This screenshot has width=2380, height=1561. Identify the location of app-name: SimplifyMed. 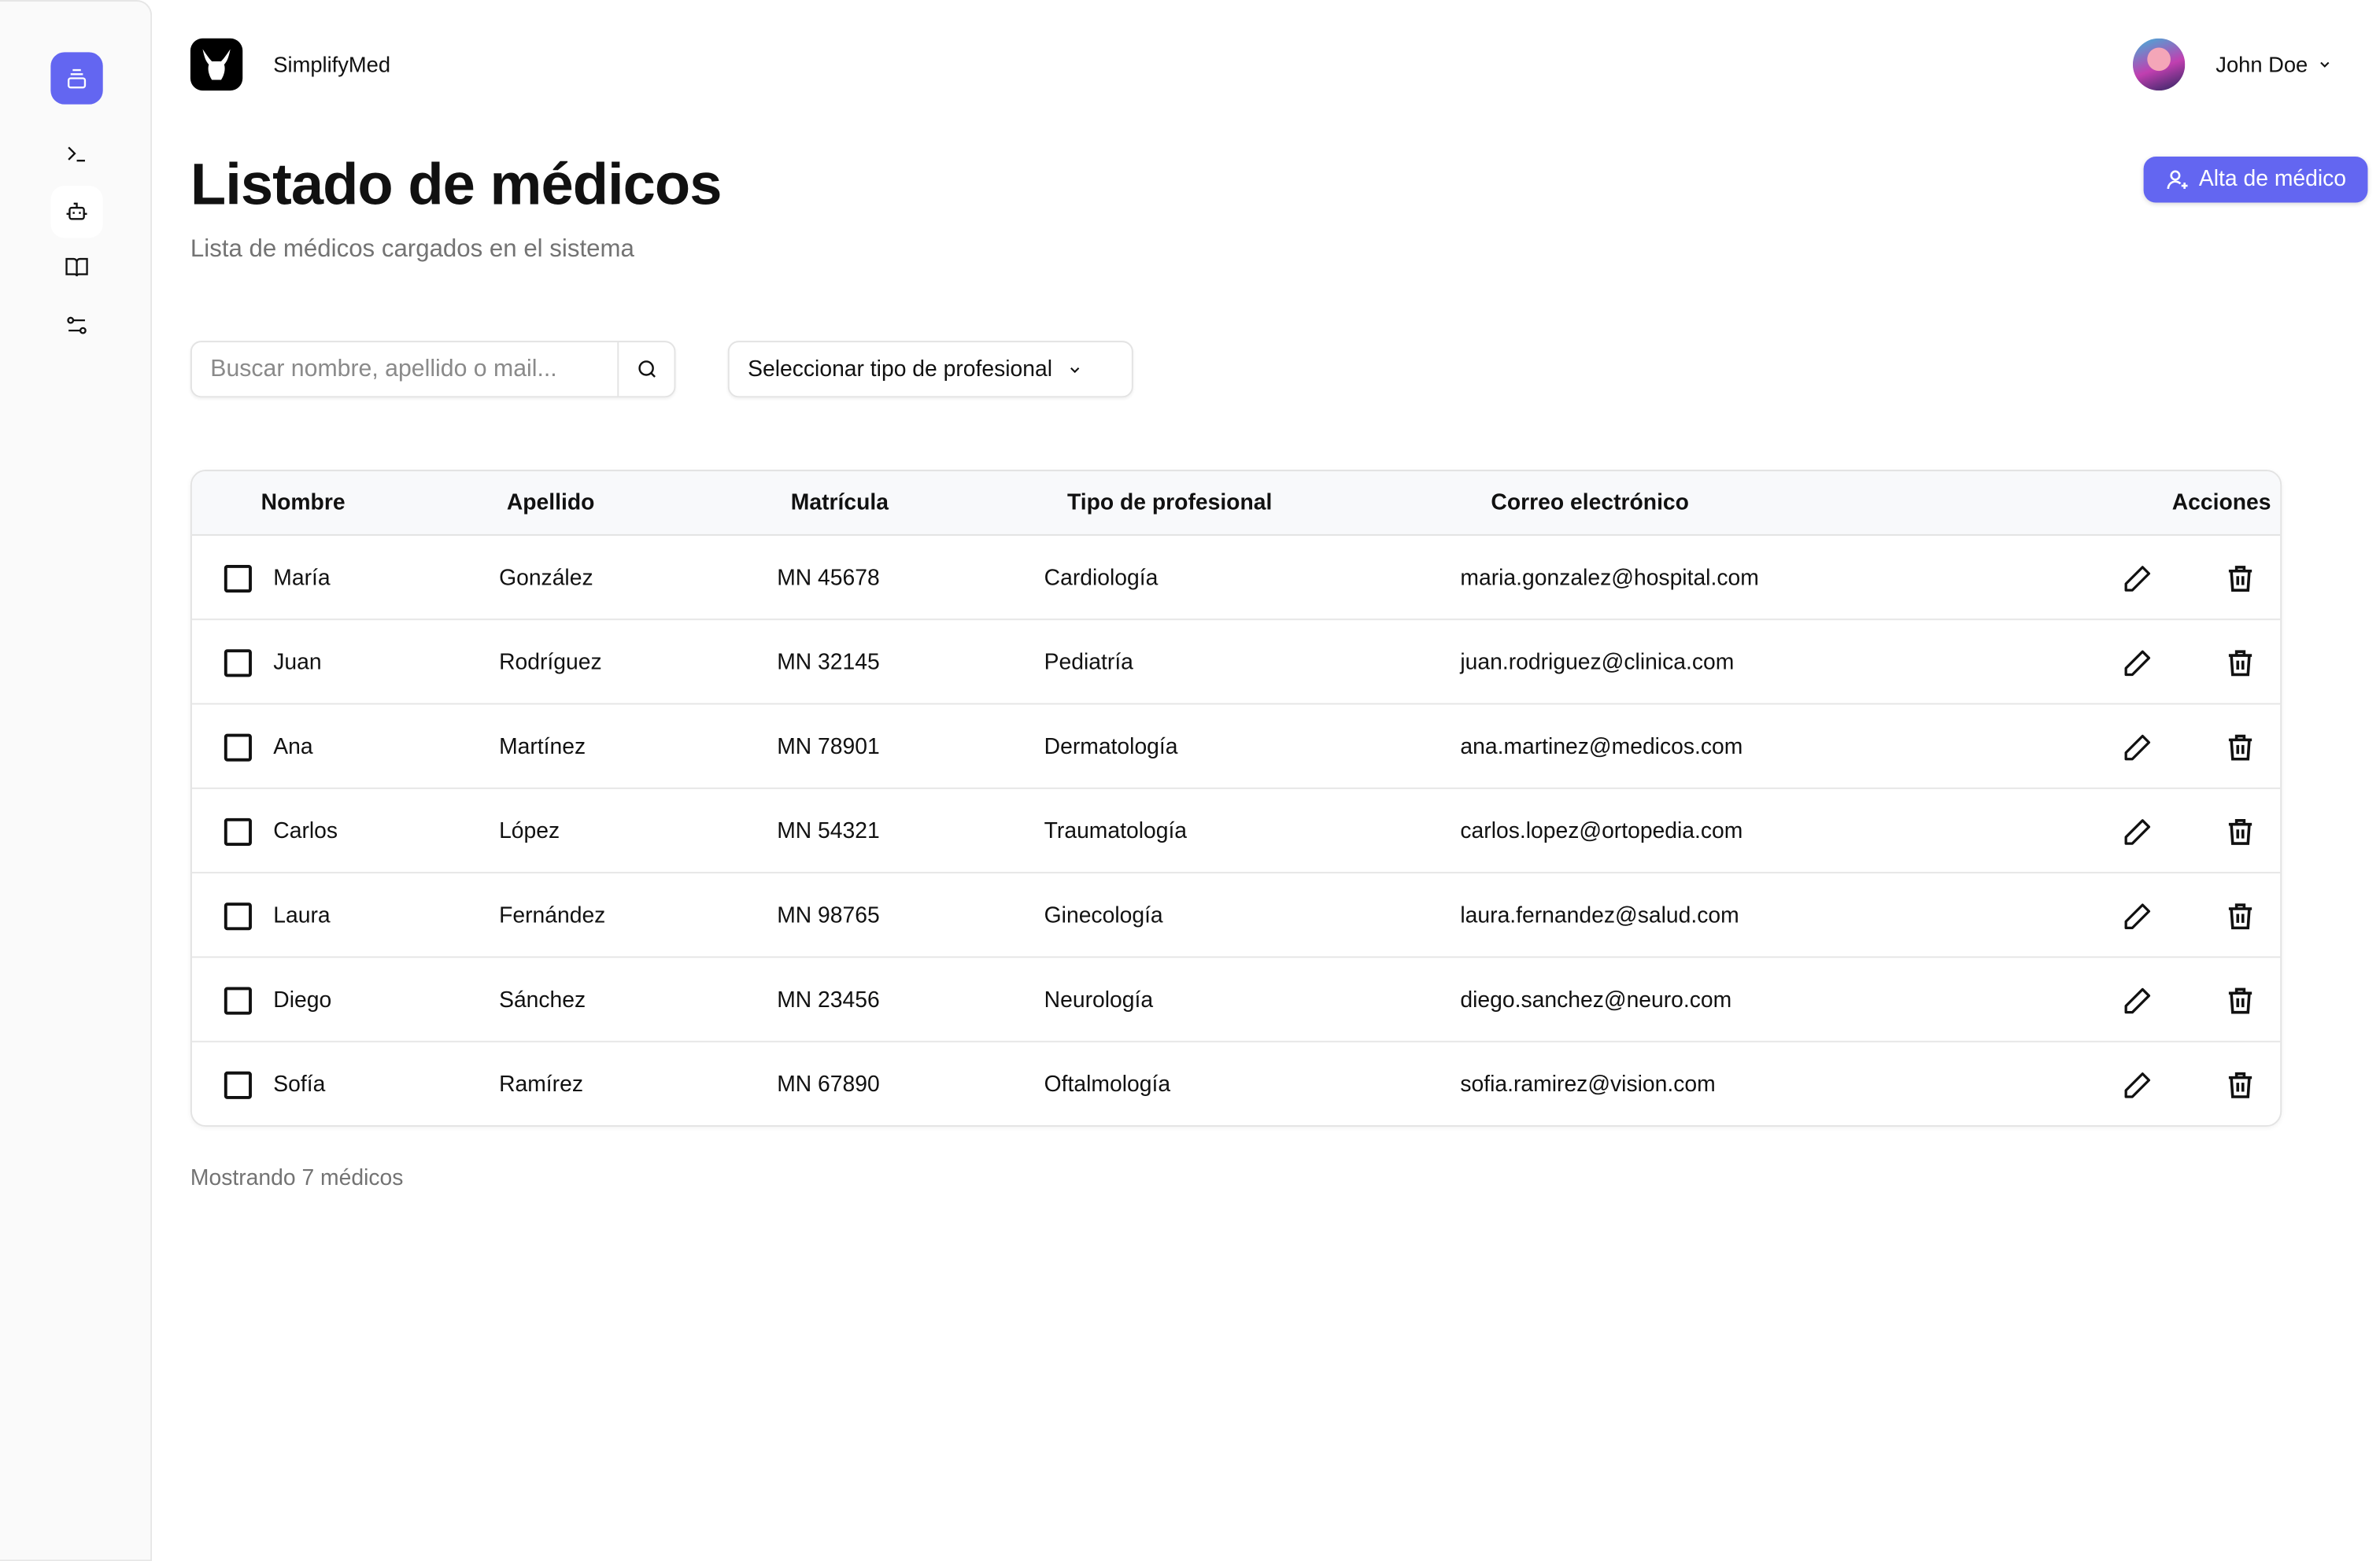
(332, 64).